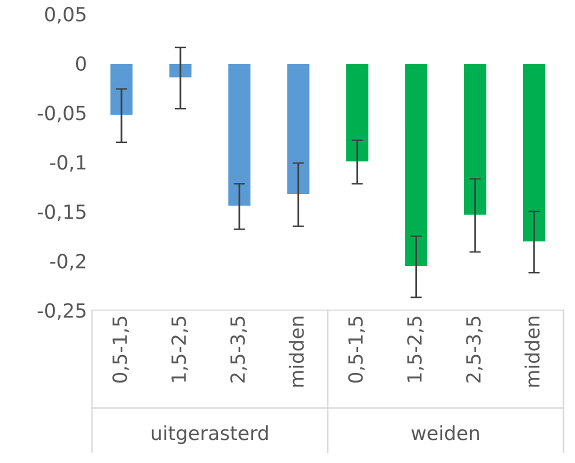 This screenshot has height=463, width=575. Describe the element at coordinates (68, 262) in the screenshot. I see `y-tick-label: -0,2` at that location.